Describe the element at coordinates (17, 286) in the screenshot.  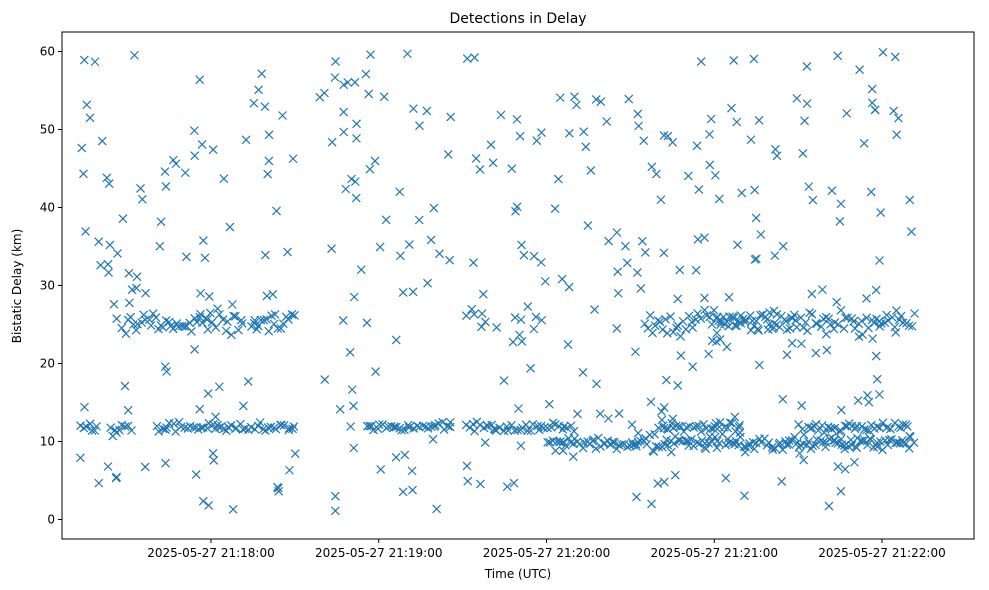
I see `y-axis-label: Bistatic Delay (km)` at that location.